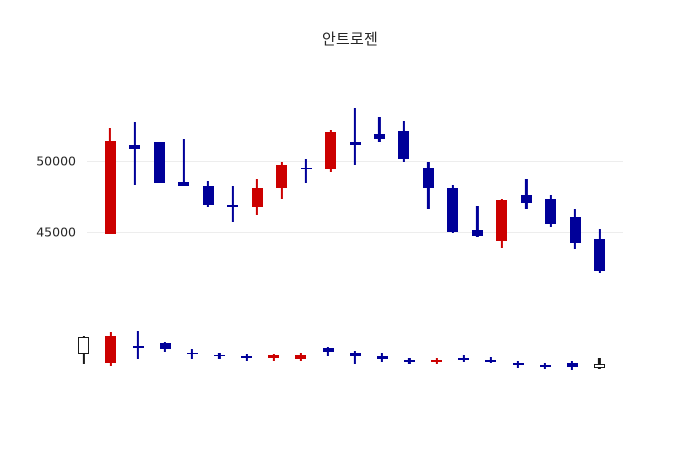  What do you see at coordinates (56, 161) in the screenshot?
I see `y-axis-tick-label: 50000` at bounding box center [56, 161].